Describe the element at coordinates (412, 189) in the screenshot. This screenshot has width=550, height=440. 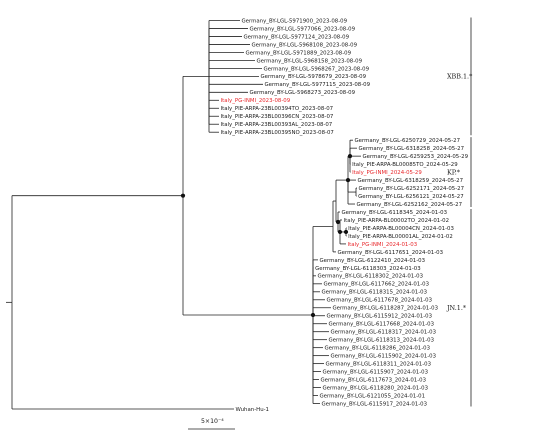
I see `tip-label: Germany_BY-LGL-6252171_2024-05-27` at that location.